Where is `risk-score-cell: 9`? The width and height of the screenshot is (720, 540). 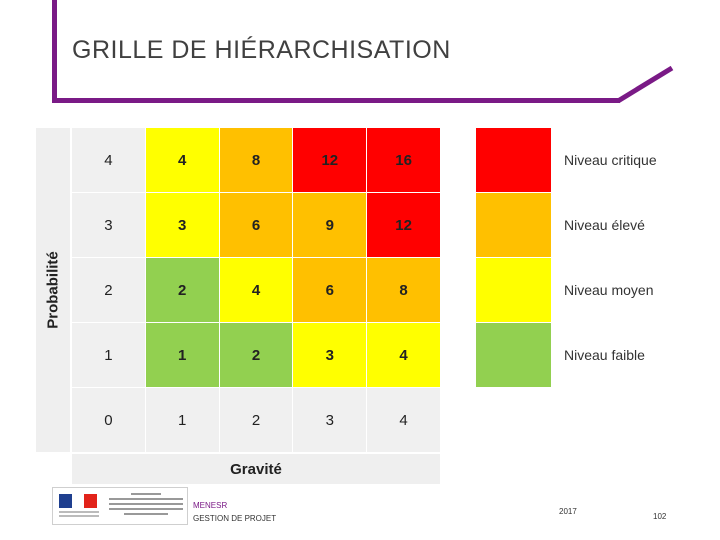 risk-score-cell: 9 is located at coordinates (330, 225).